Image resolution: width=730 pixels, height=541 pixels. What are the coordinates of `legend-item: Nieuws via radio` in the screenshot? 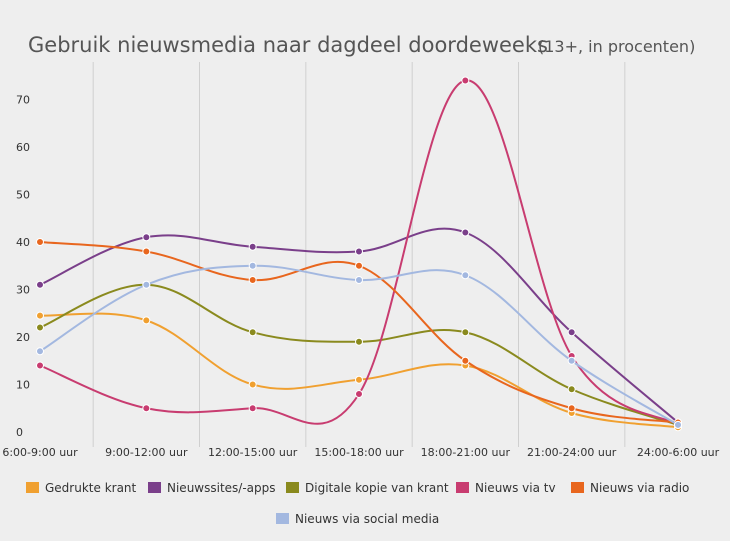 It's located at (630, 488).